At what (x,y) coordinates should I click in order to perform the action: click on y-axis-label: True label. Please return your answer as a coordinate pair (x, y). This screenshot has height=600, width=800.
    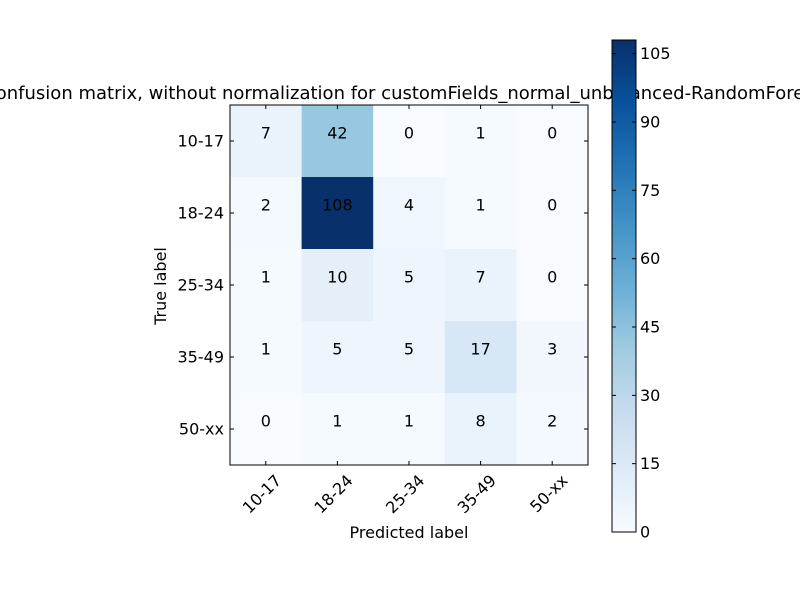
    Looking at the image, I should click on (160, 286).